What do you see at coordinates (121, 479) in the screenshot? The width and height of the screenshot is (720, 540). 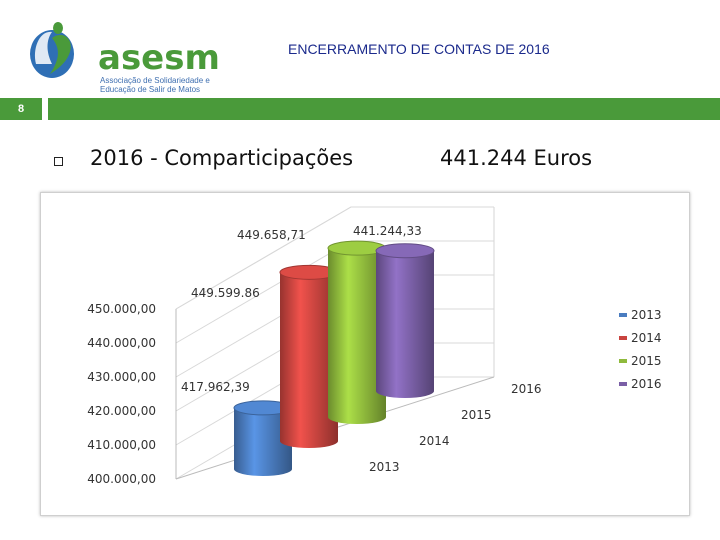 I see `y-tick-label: 400.000,00` at bounding box center [121, 479].